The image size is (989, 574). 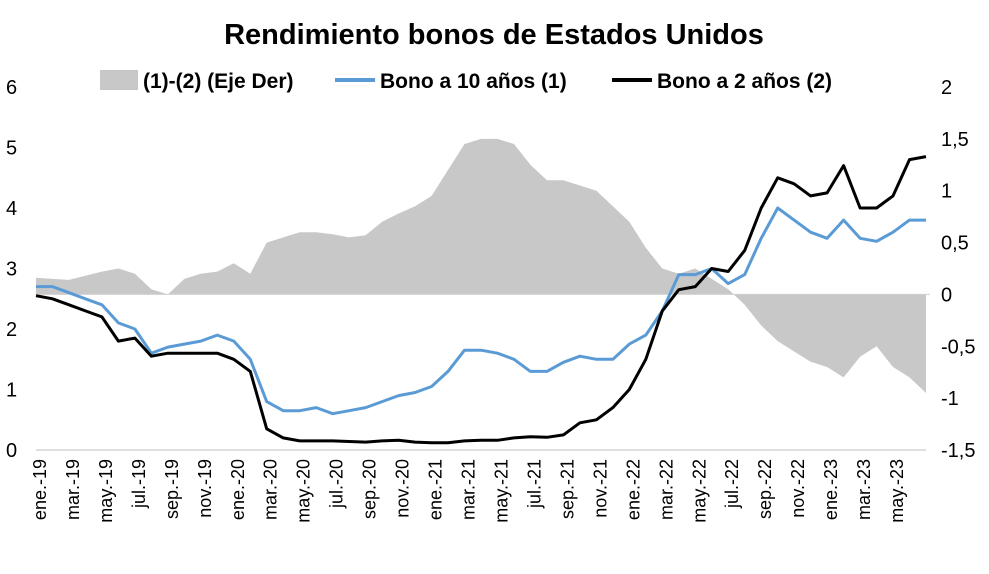 I want to click on x-tick-label: nov.-20, so click(x=403, y=488).